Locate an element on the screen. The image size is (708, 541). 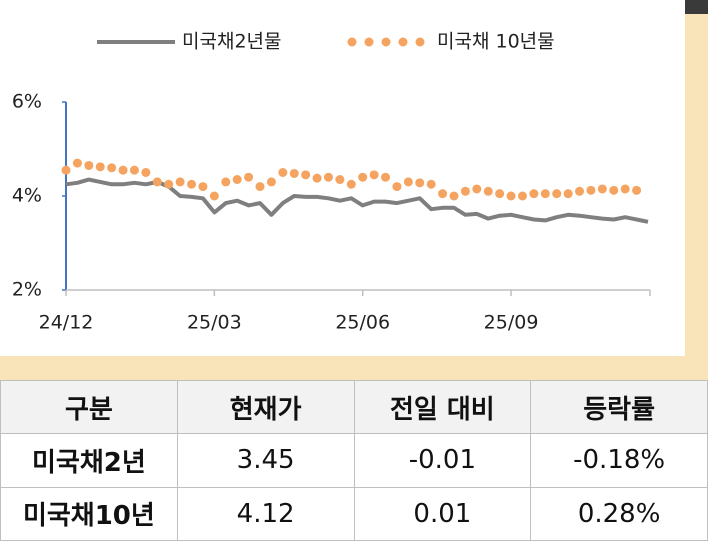
y-tick-label: 4% is located at coordinates (27, 196).